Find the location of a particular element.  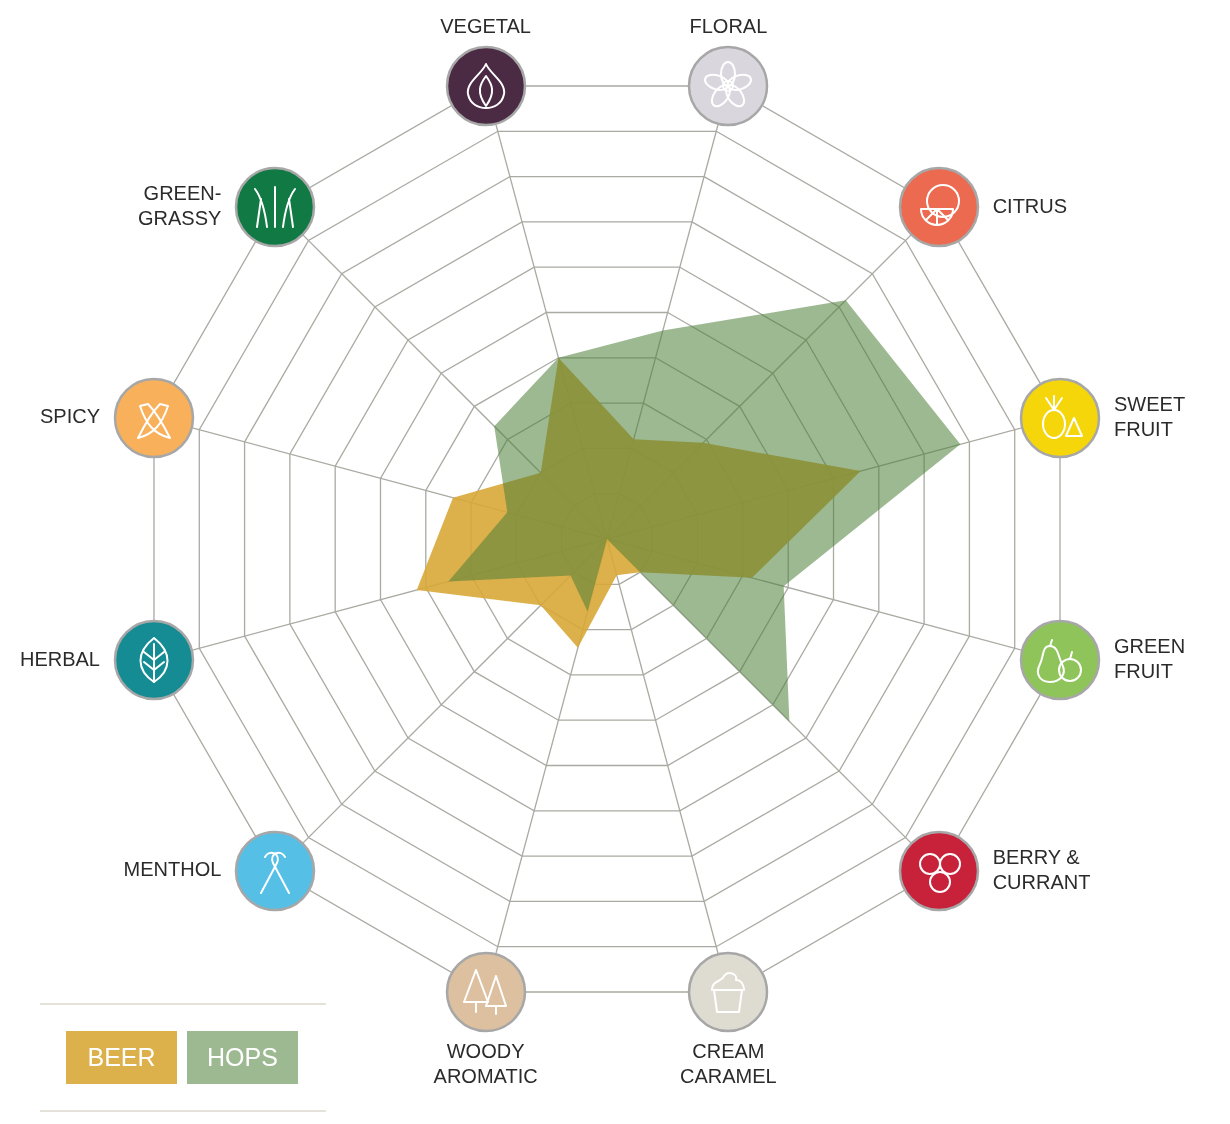

text: HOPS is located at coordinates (242, 1057).